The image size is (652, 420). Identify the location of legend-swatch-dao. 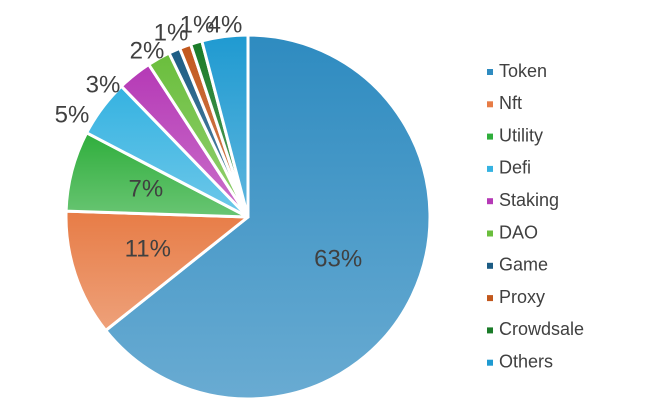
(490, 233).